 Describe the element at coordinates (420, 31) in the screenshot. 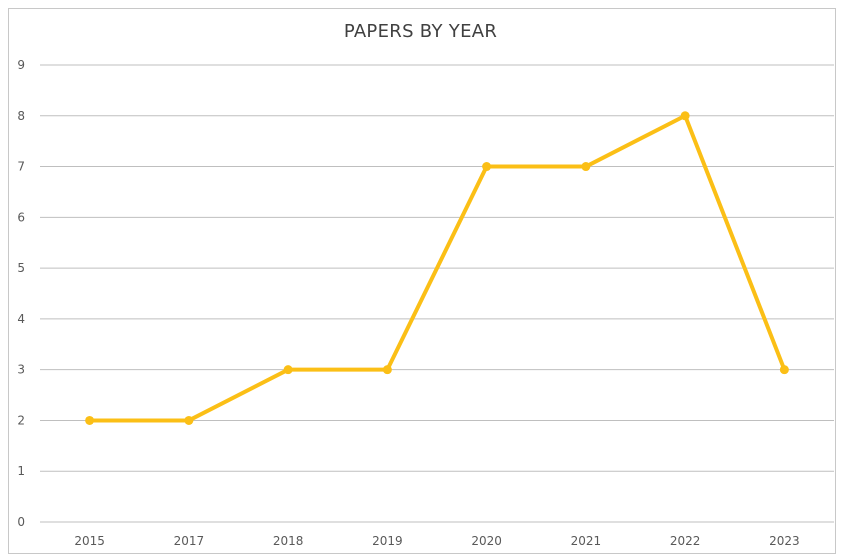

I see `chart-title: PAPERS BY YEAR` at that location.